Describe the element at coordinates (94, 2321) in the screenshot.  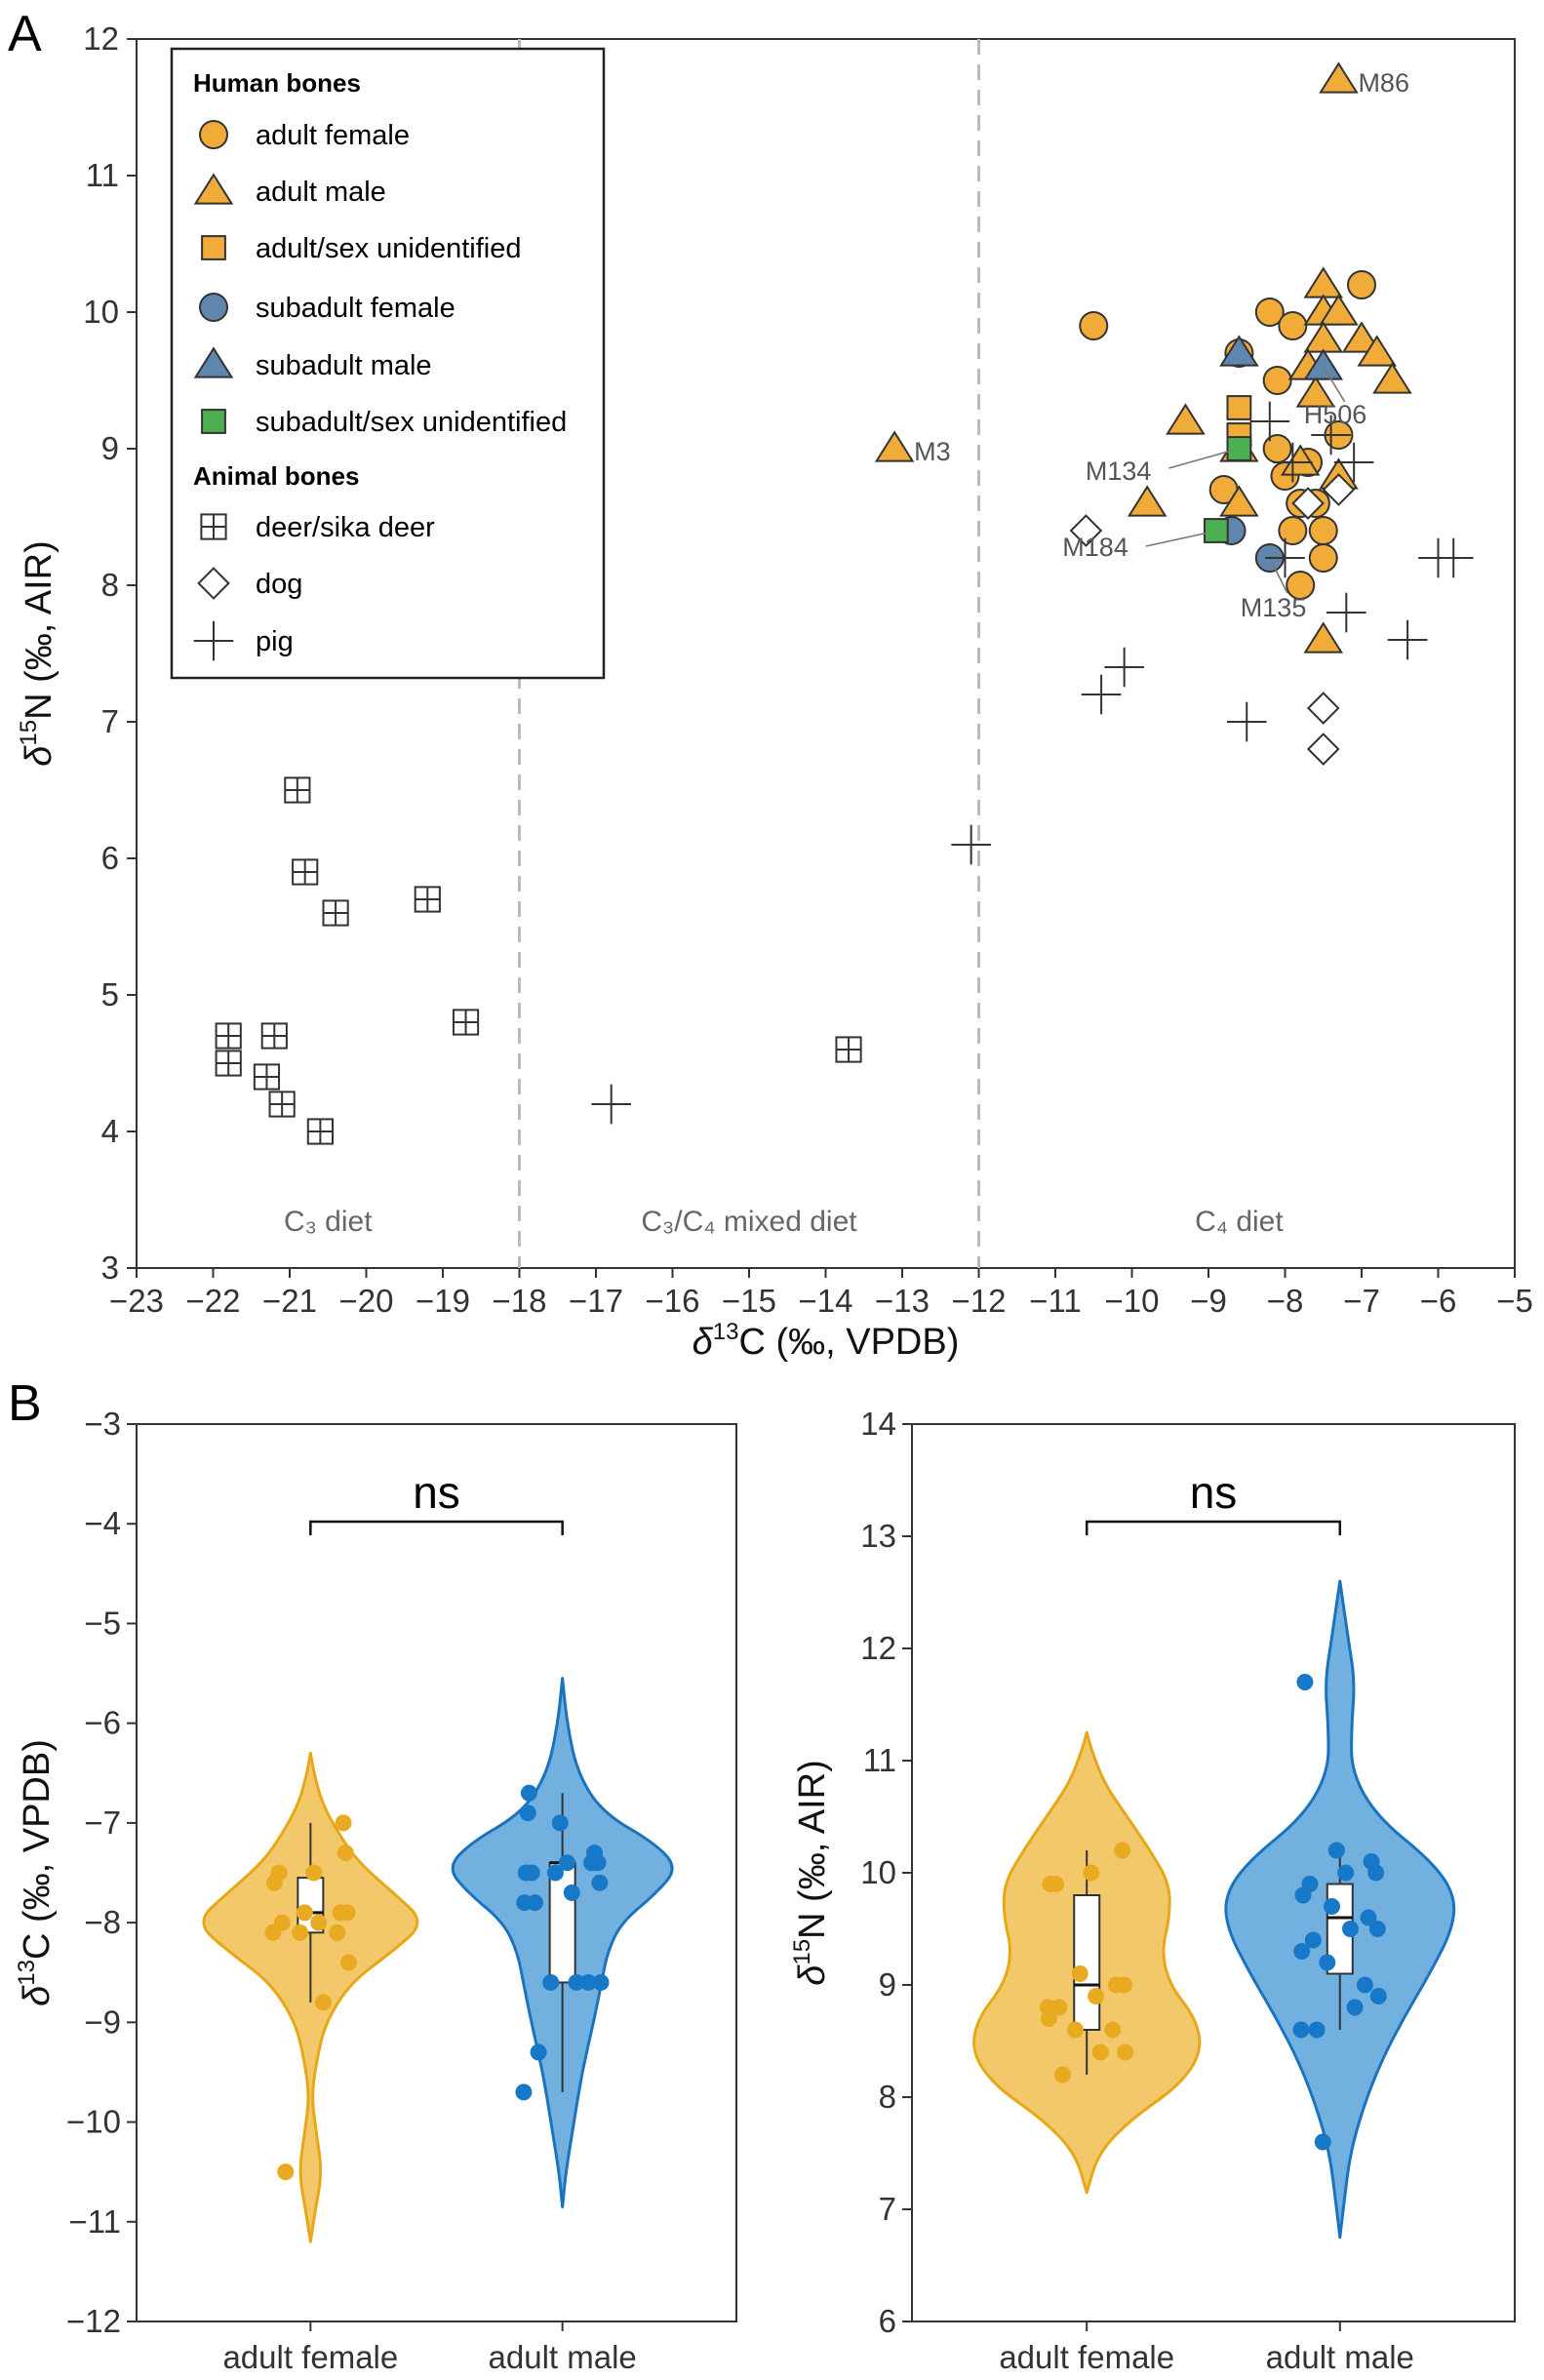
I see `y-tick-label: −12` at that location.